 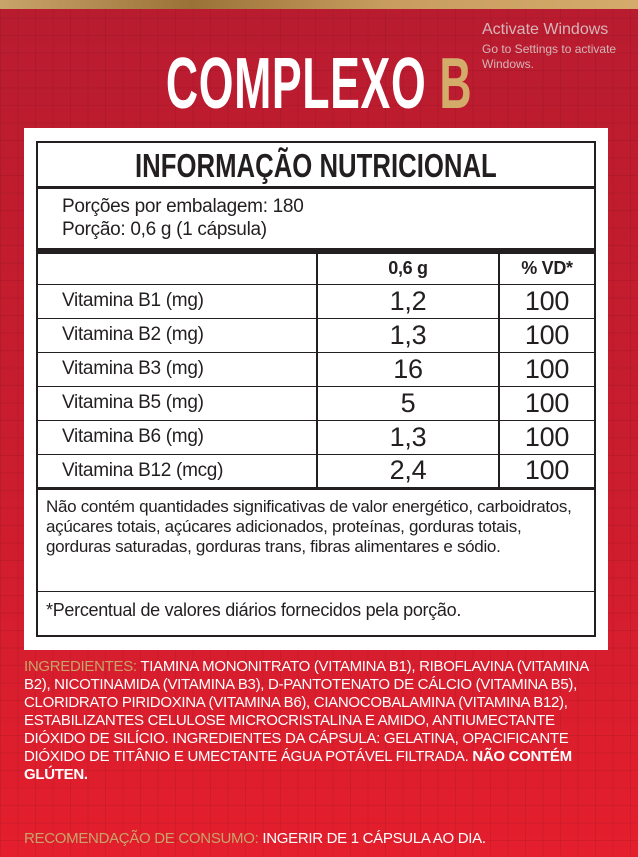 What do you see at coordinates (298, 765) in the screenshot?
I see `gluten-free-notice: NÃO CONTÉM GLÚTEN.` at bounding box center [298, 765].